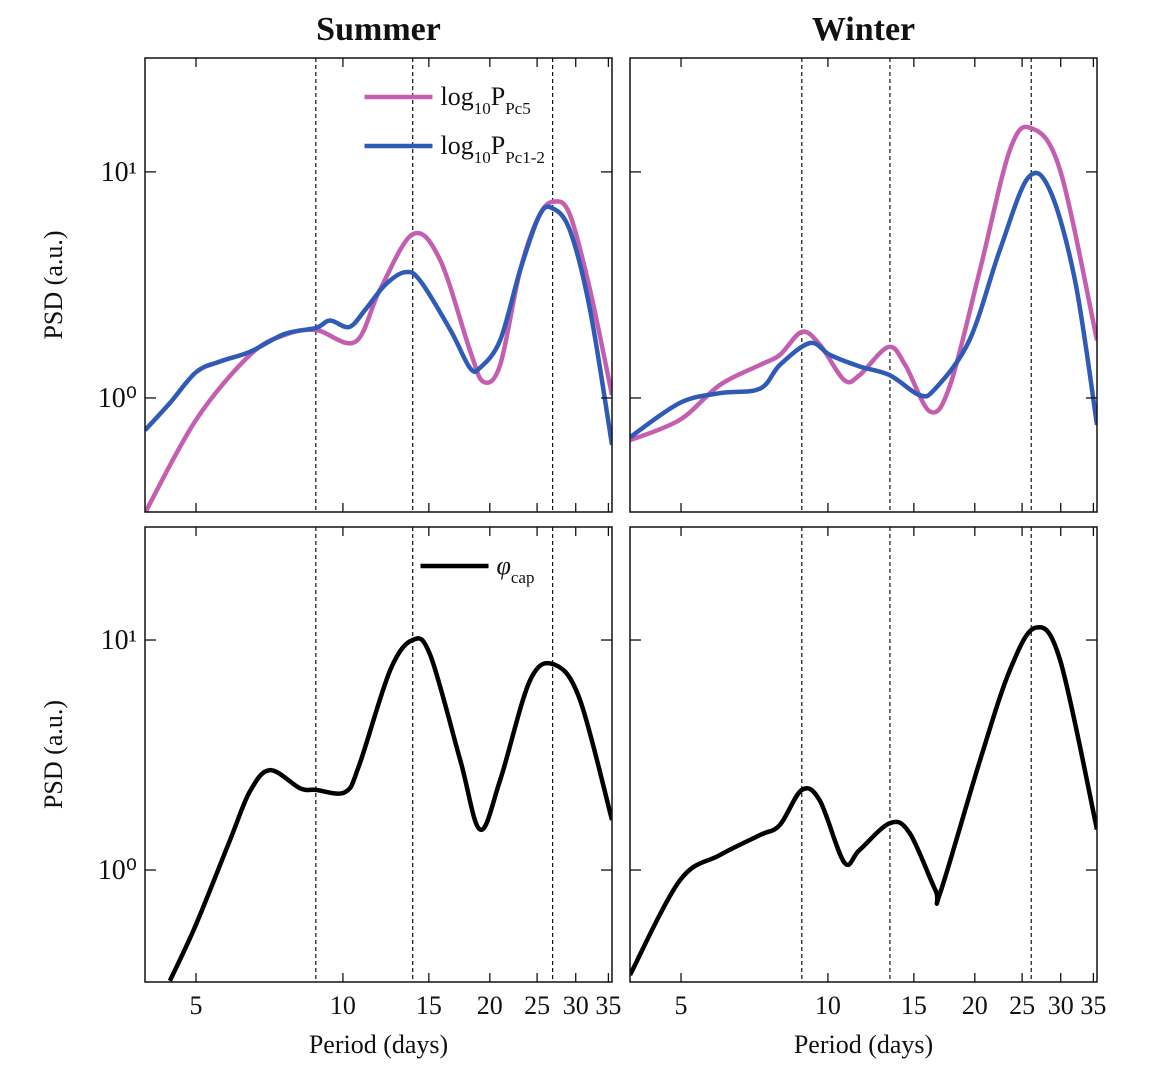 The width and height of the screenshot is (1176, 1070). What do you see at coordinates (525, 157) in the screenshot?
I see `legend-text: Pc1-2` at bounding box center [525, 157].